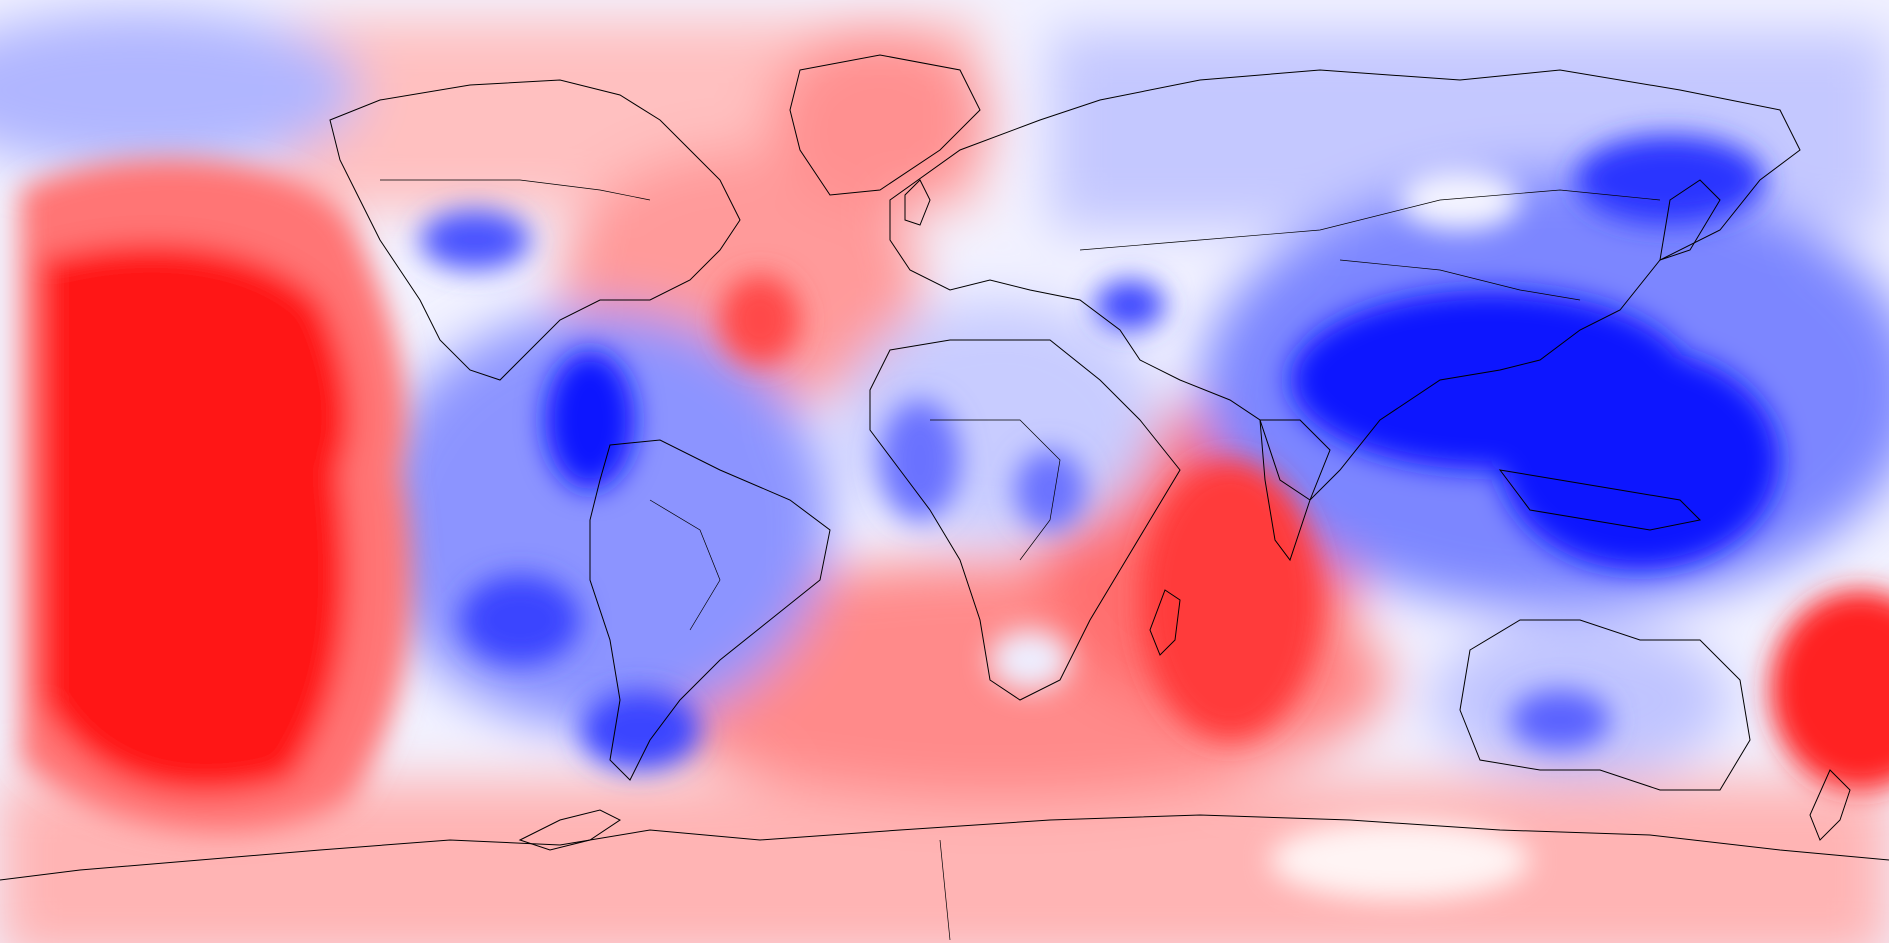  I want to click on coastline-new-zealand, so click(1830, 805).